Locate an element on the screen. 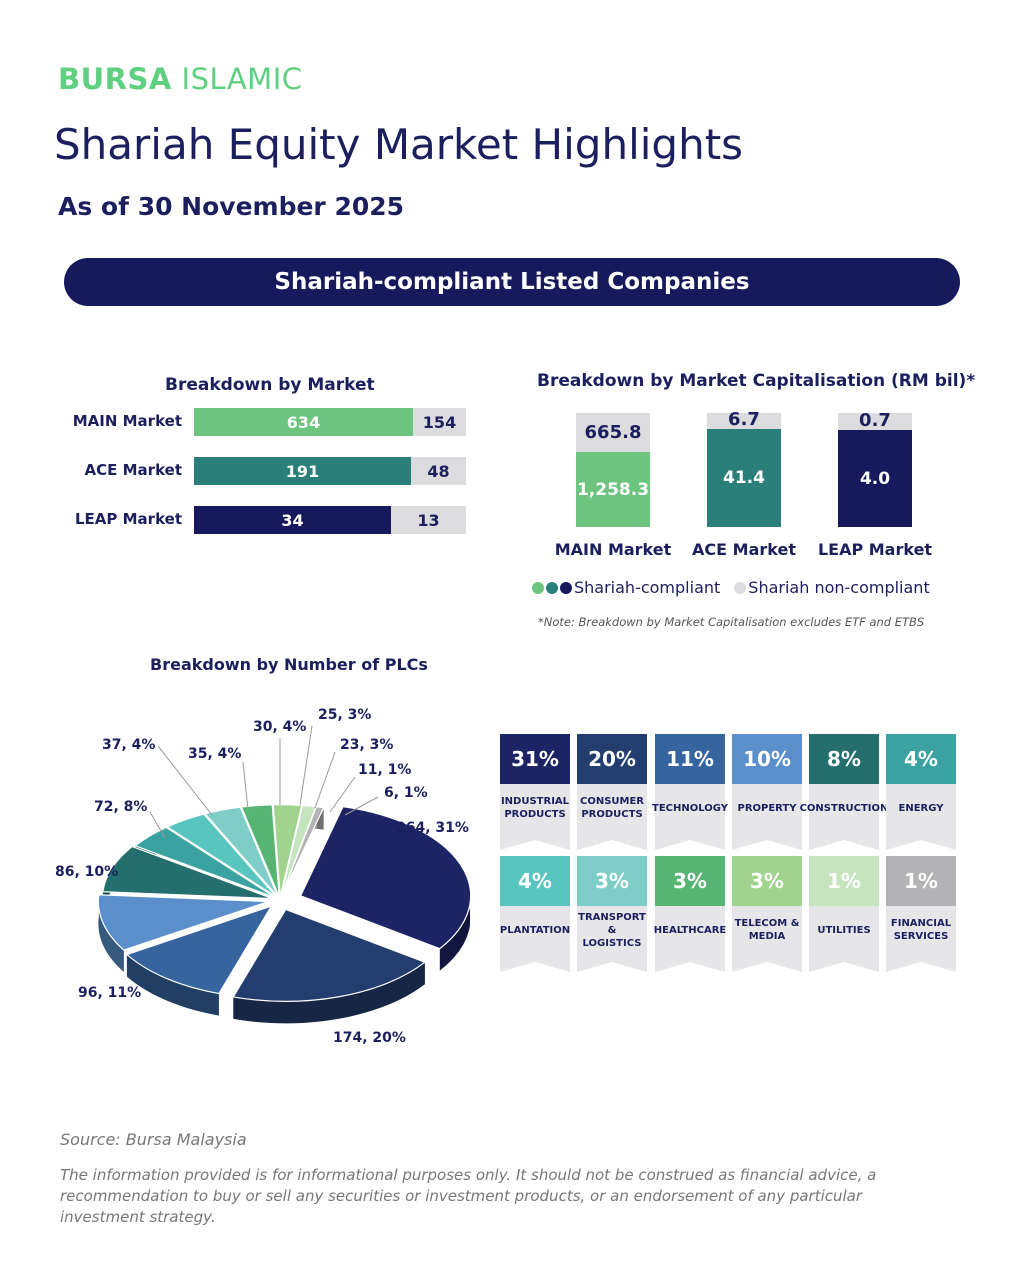 This screenshot has height=1280, width=1024. pie-data-label: 11, 1% is located at coordinates (385, 770).